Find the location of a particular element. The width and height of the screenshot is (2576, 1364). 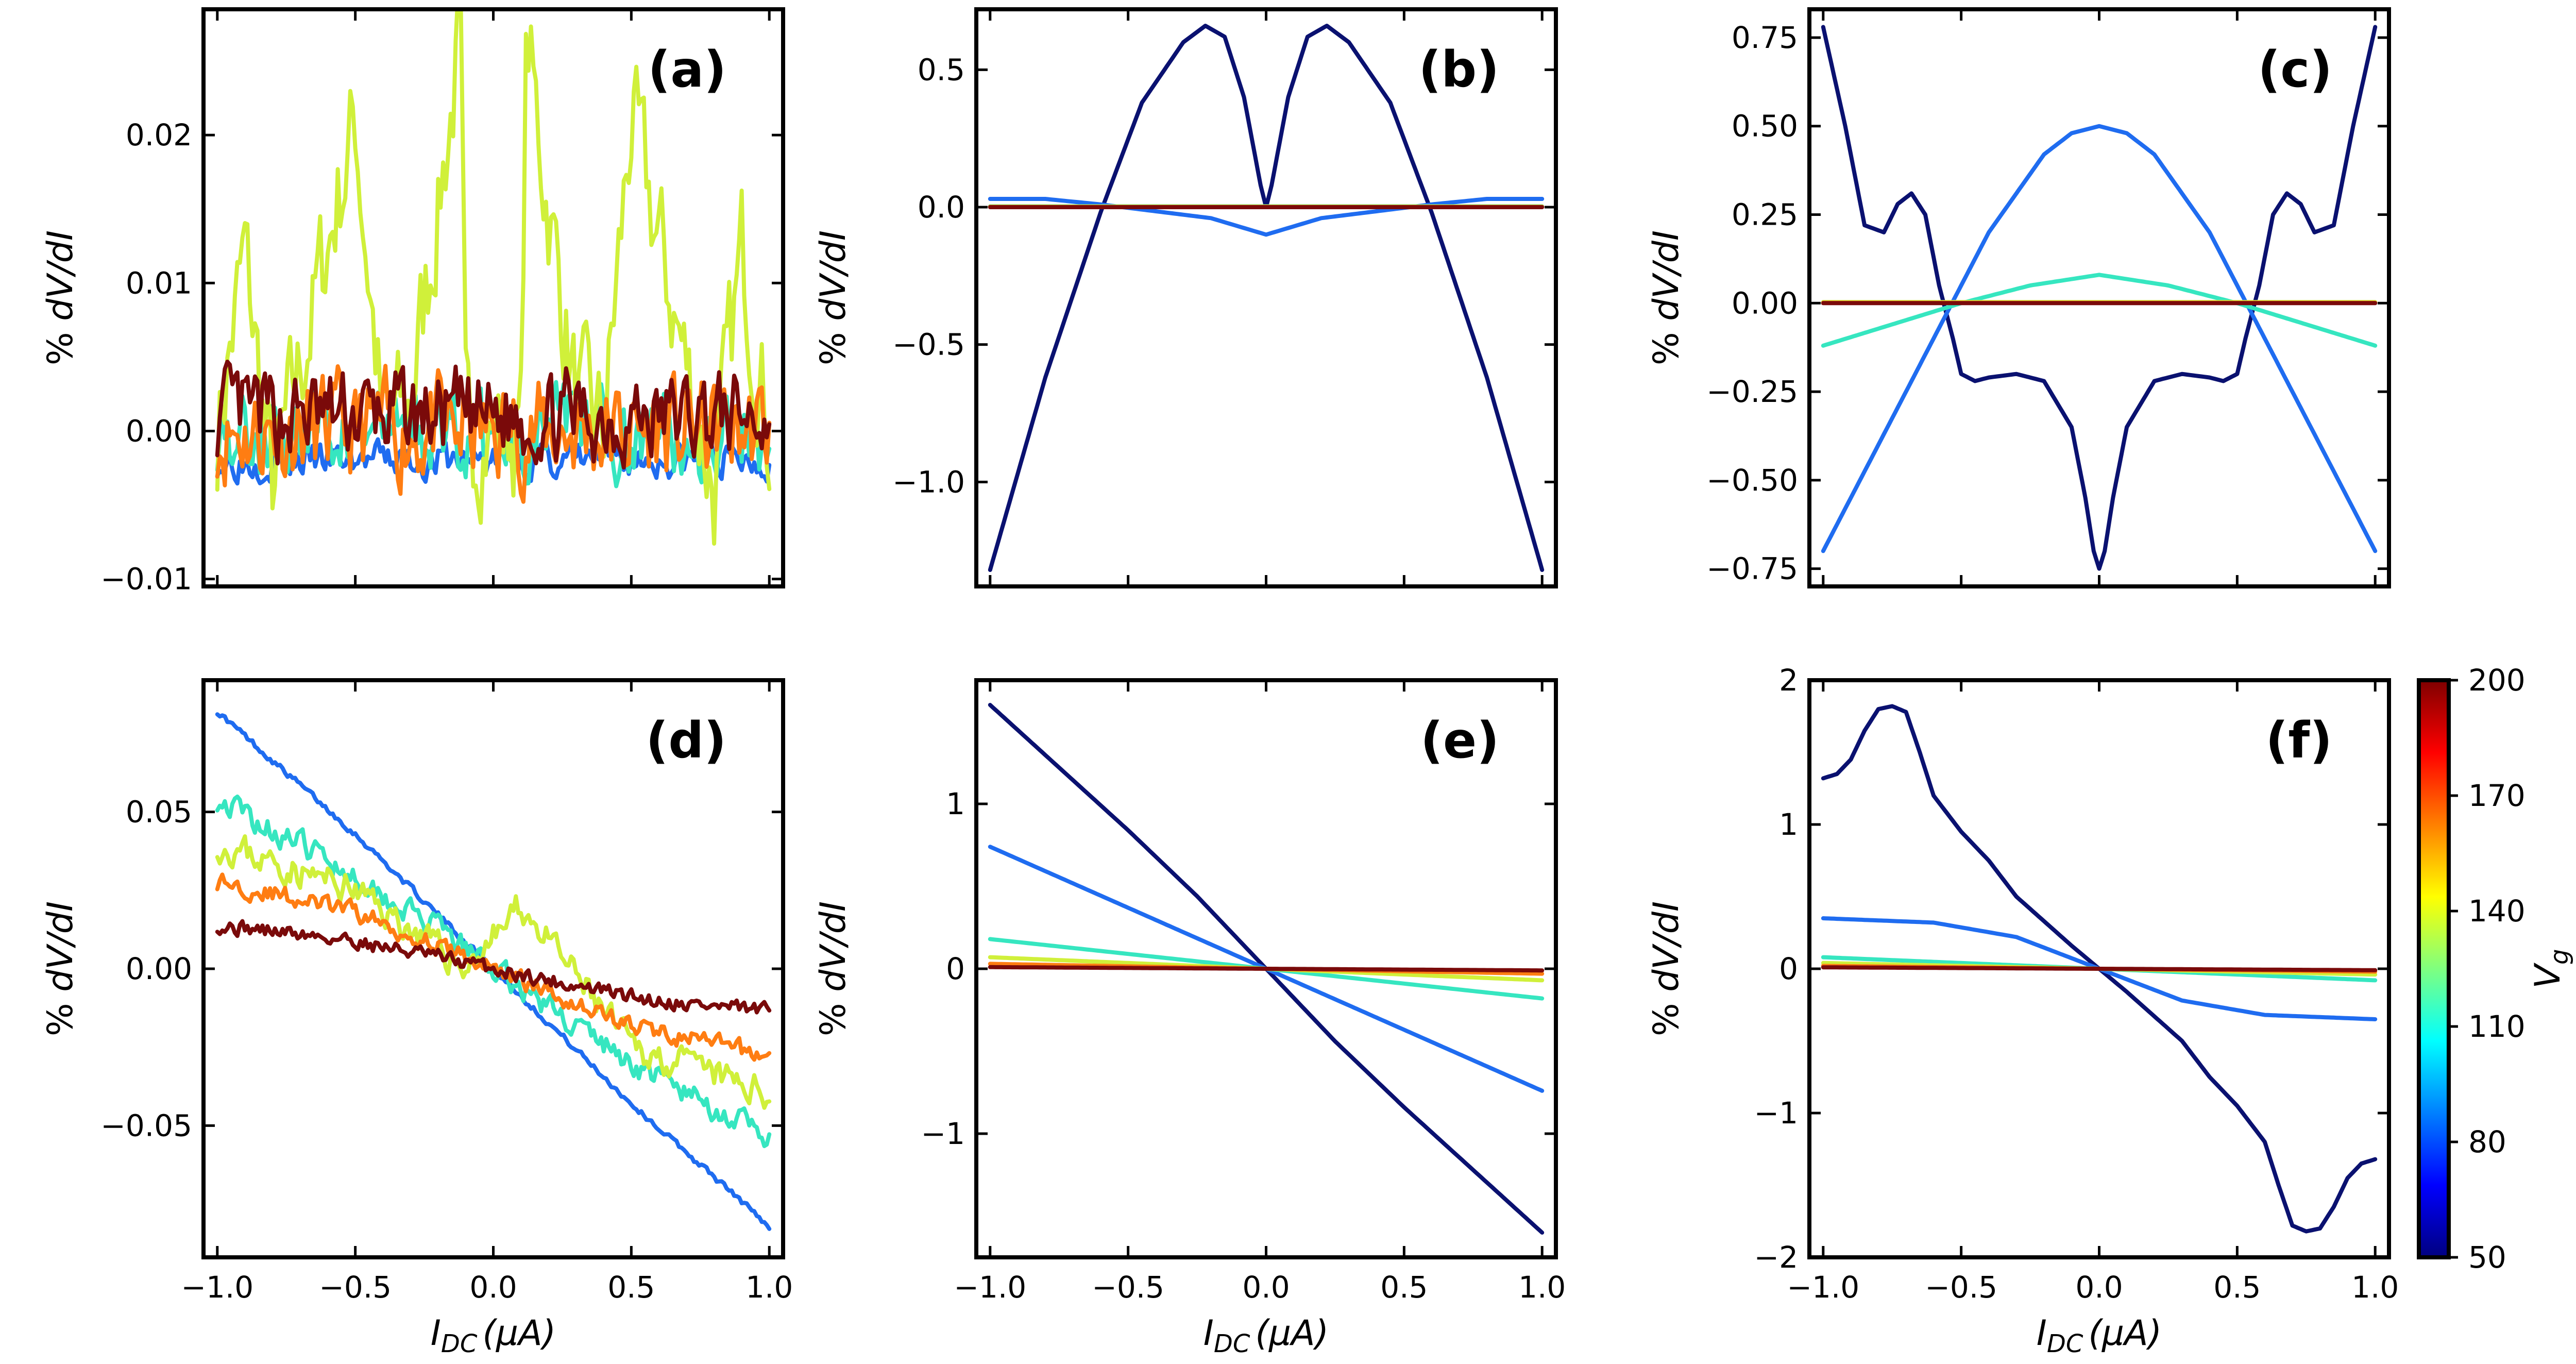

panel-label: (d) is located at coordinates (686, 741).